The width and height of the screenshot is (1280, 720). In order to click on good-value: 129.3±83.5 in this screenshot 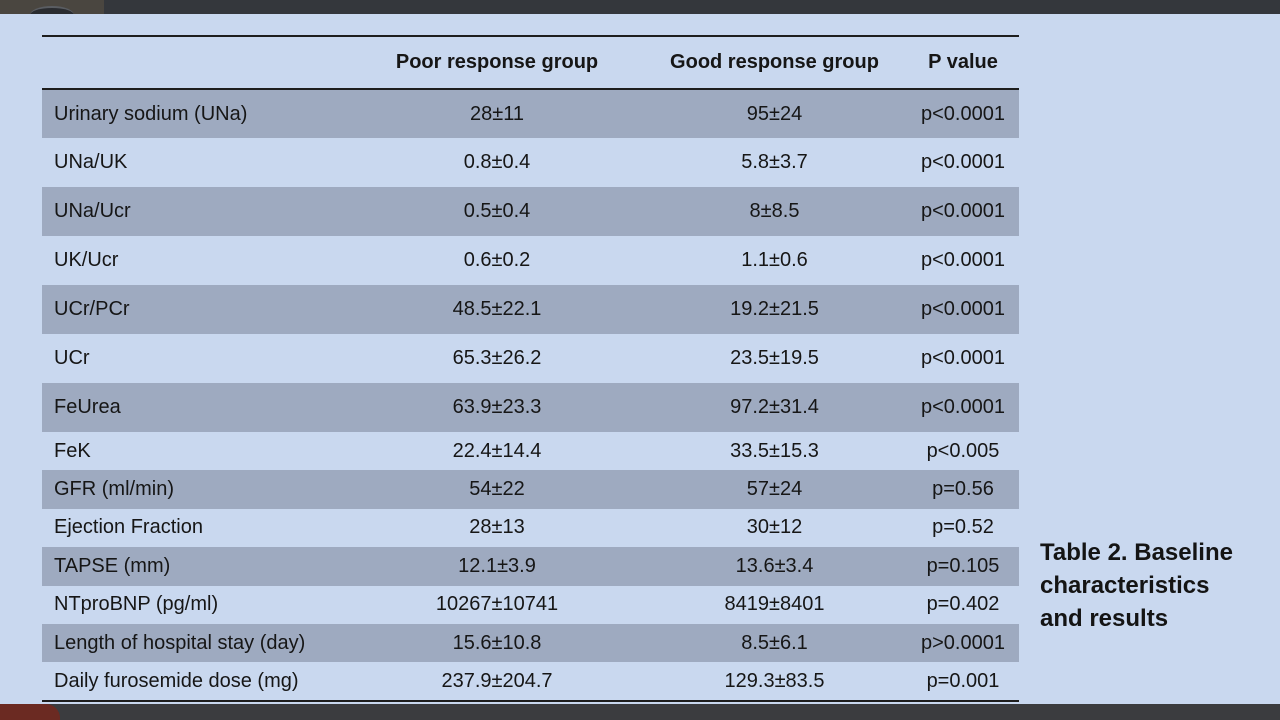, I will do `click(774, 680)`.